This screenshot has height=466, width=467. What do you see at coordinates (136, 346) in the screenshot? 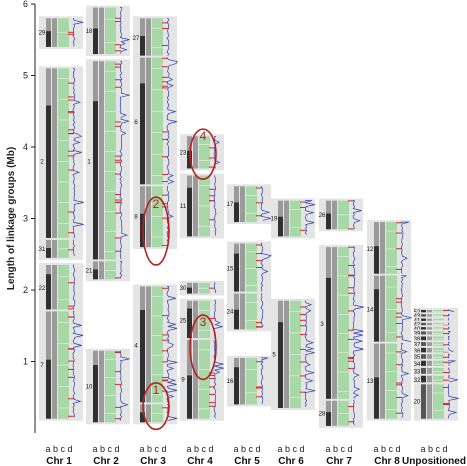
I see `linkage-group-label: 4` at bounding box center [136, 346].